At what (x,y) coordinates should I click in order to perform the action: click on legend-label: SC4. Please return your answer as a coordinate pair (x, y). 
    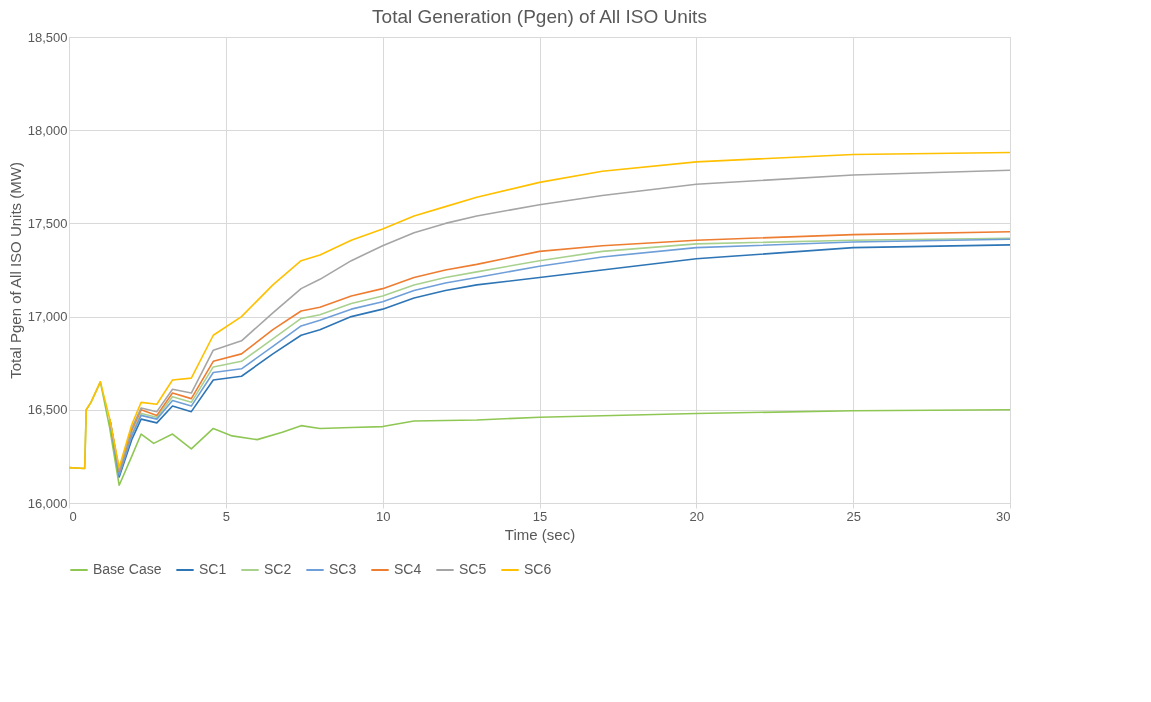
    Looking at the image, I should click on (408, 569).